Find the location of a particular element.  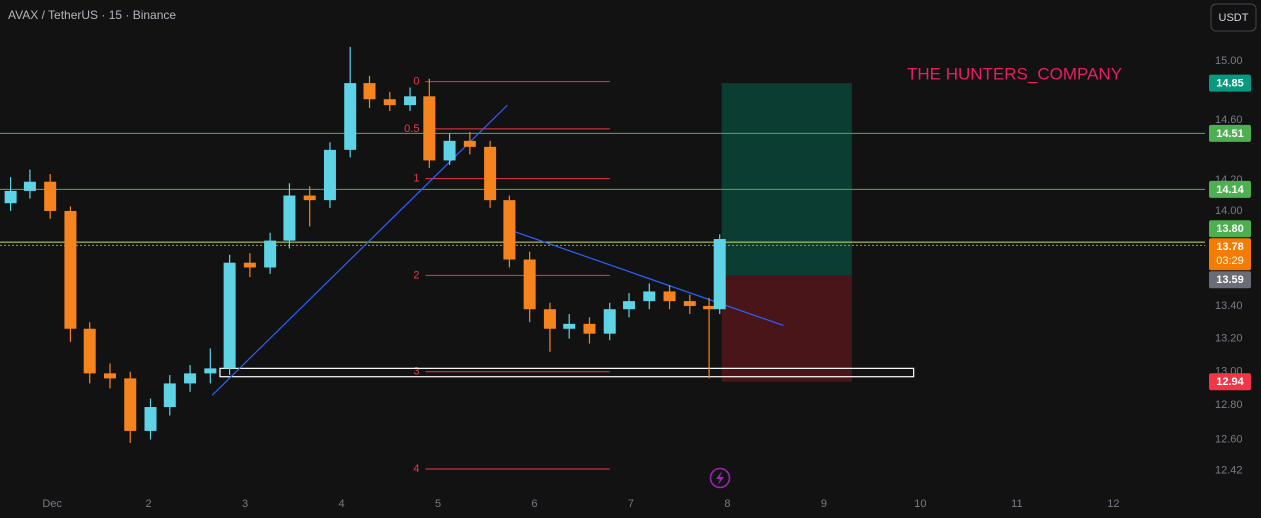

currency-button-label: USDT is located at coordinates (1234, 18).